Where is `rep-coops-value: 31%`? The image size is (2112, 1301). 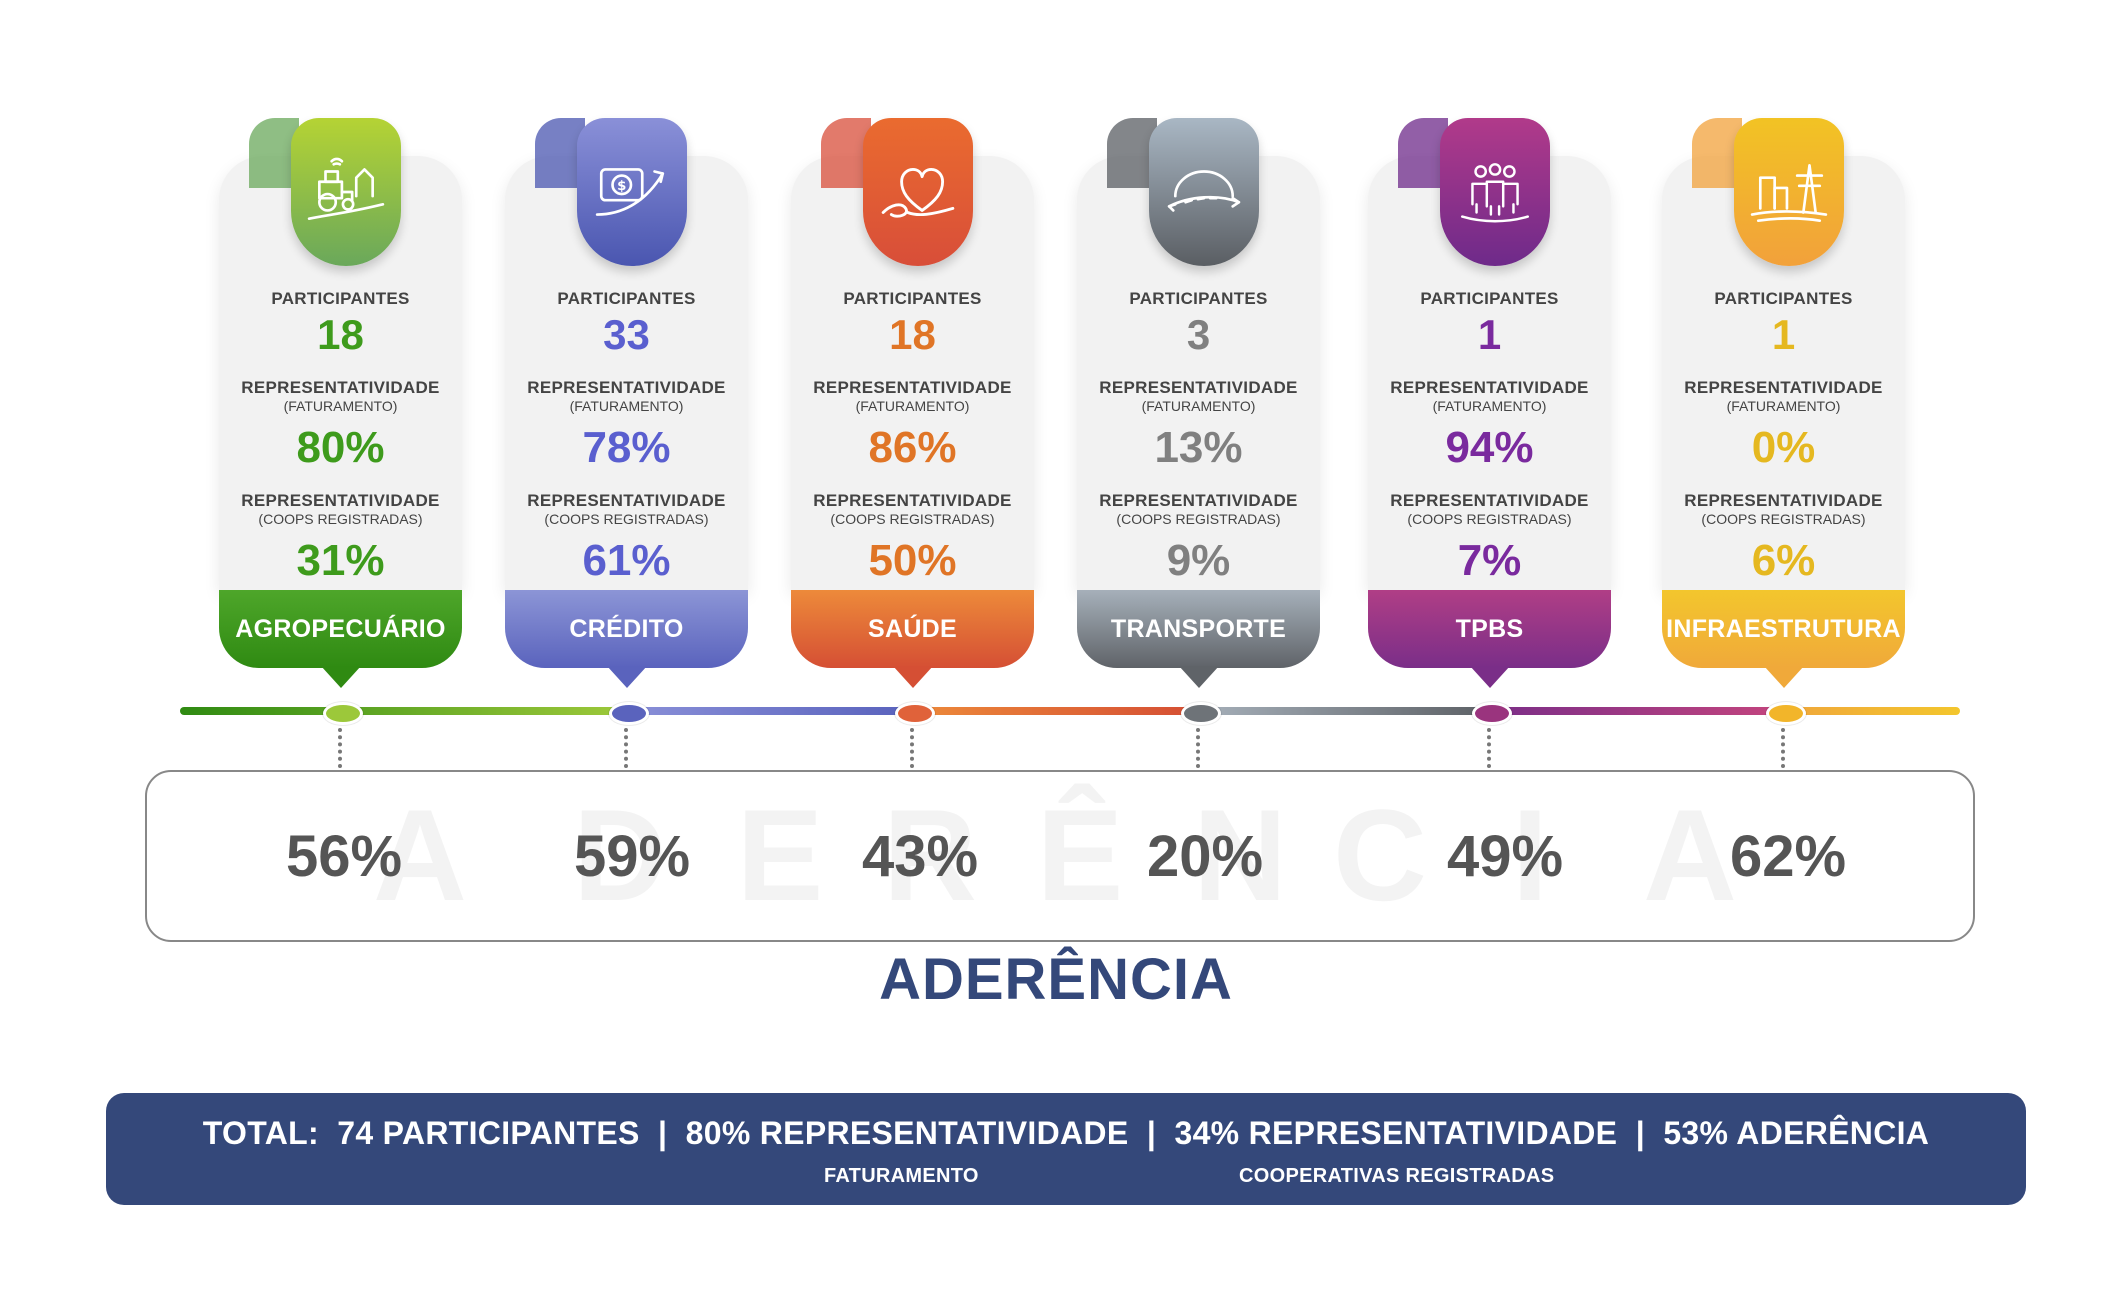
rep-coops-value: 31% is located at coordinates (340, 560).